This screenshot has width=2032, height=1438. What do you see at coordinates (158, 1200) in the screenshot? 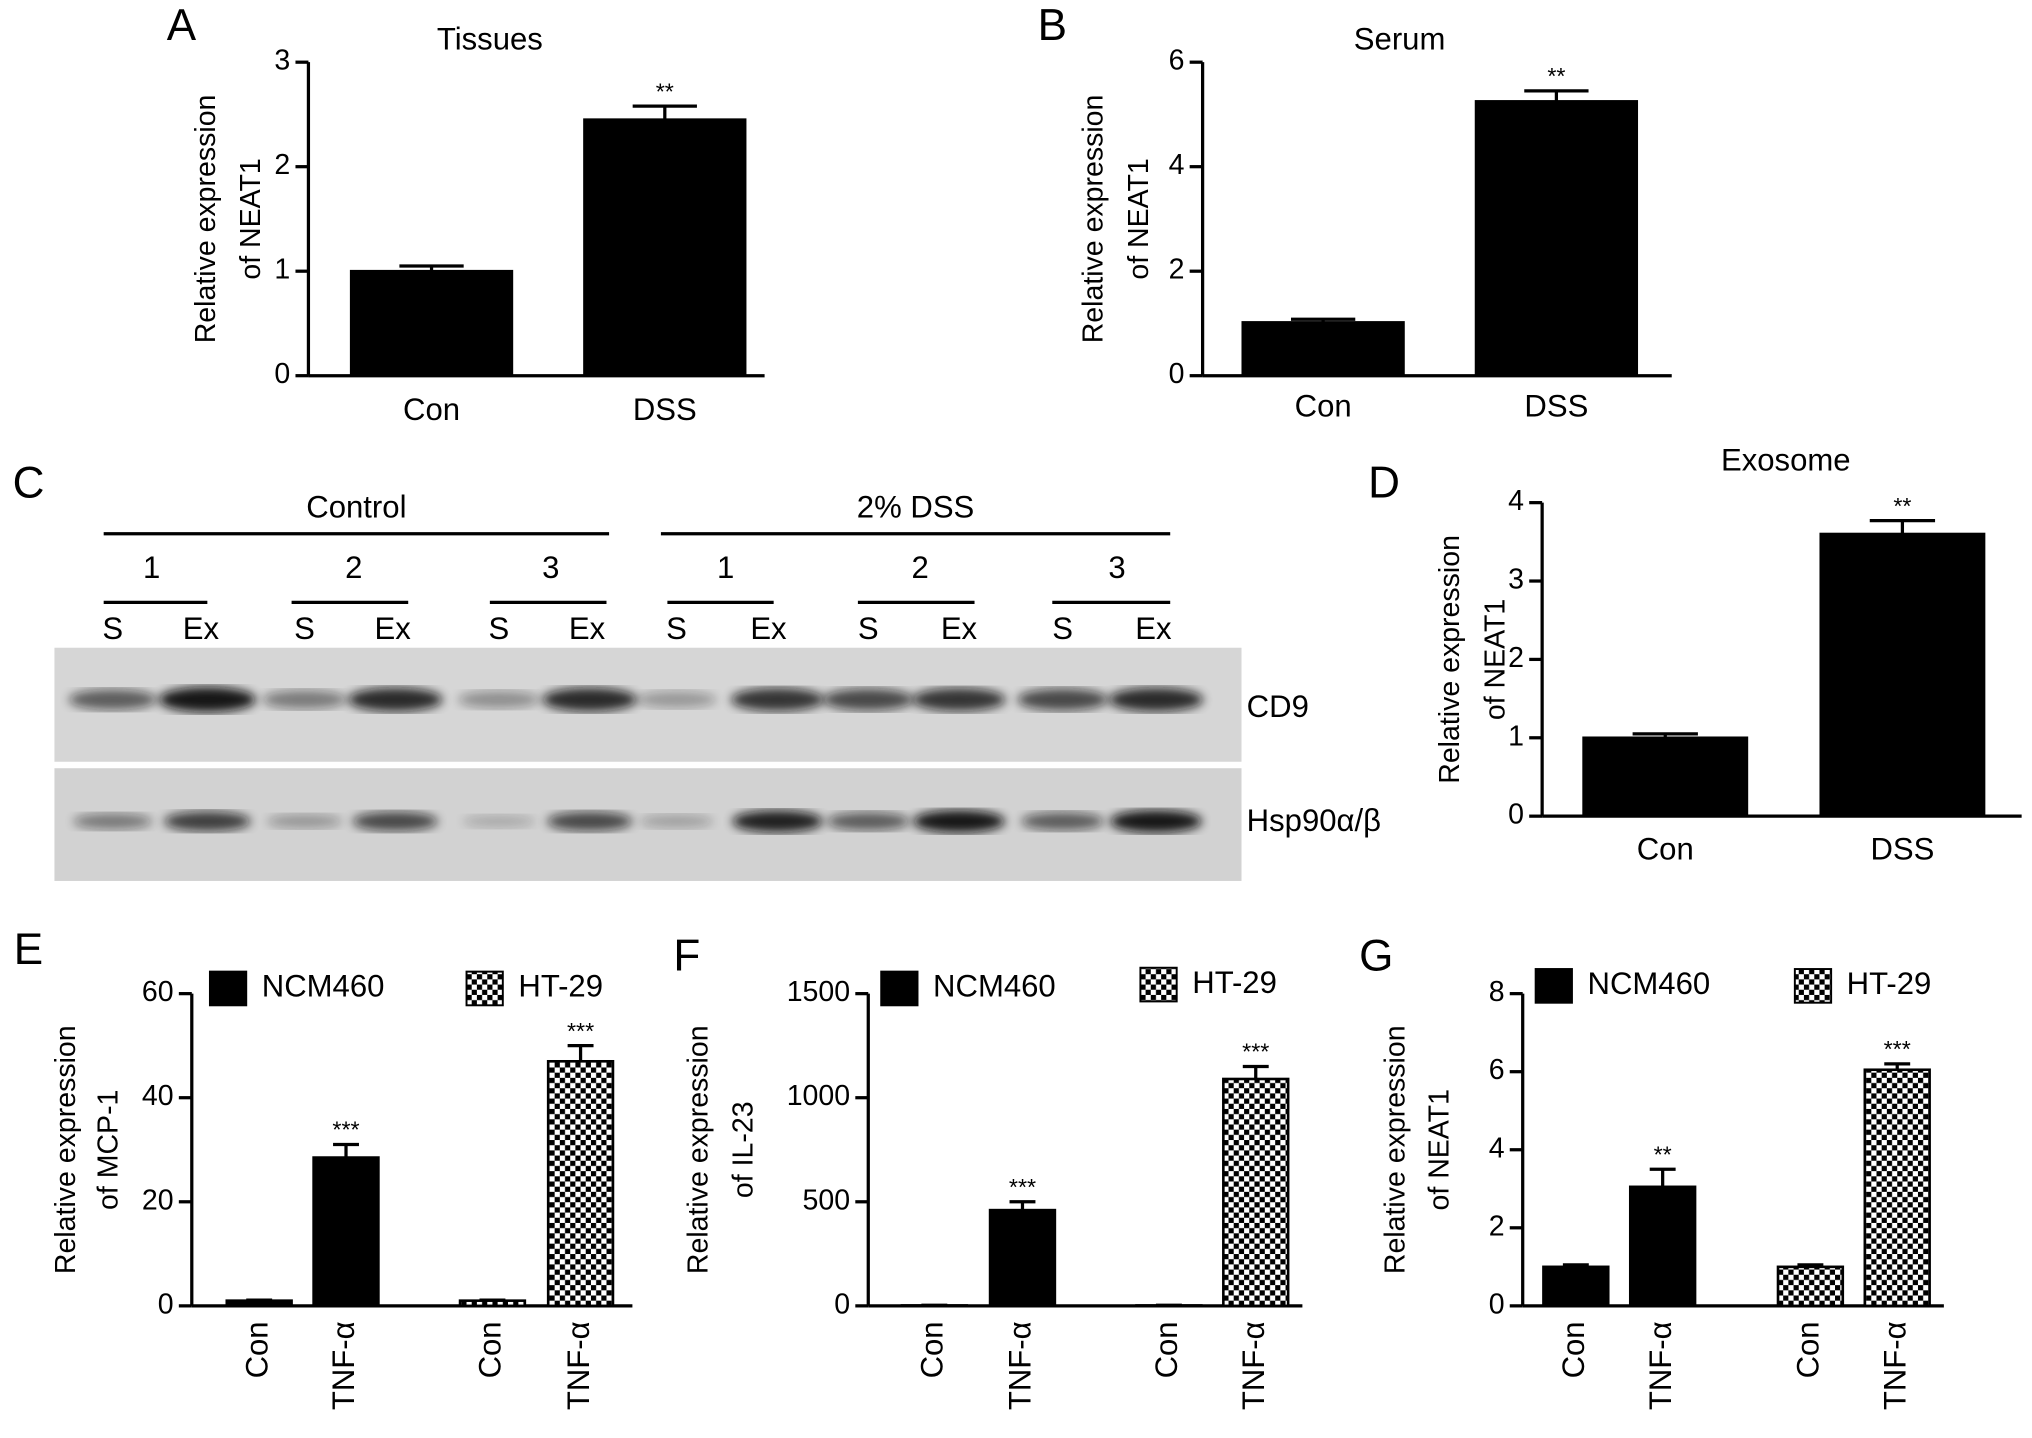
I see `y-tick-label: 20` at bounding box center [158, 1200].